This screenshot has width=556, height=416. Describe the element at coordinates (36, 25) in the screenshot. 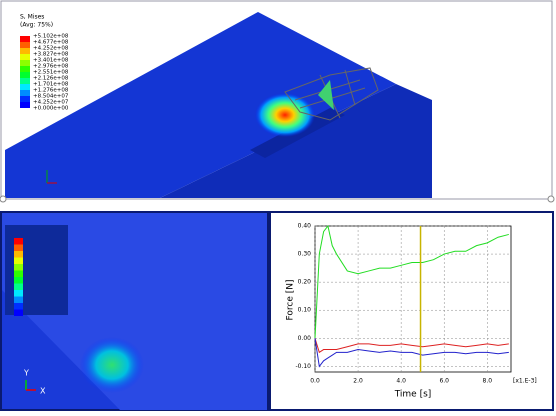

I see `legend-subtitle: (Avg: 75%)` at that location.